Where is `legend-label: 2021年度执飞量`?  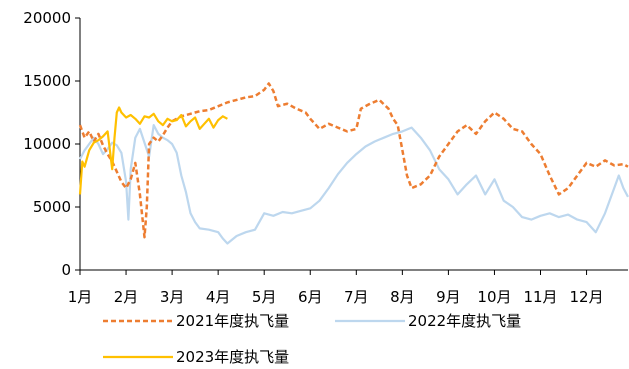 legend-label: 2021年度执飞量 is located at coordinates (232, 321).